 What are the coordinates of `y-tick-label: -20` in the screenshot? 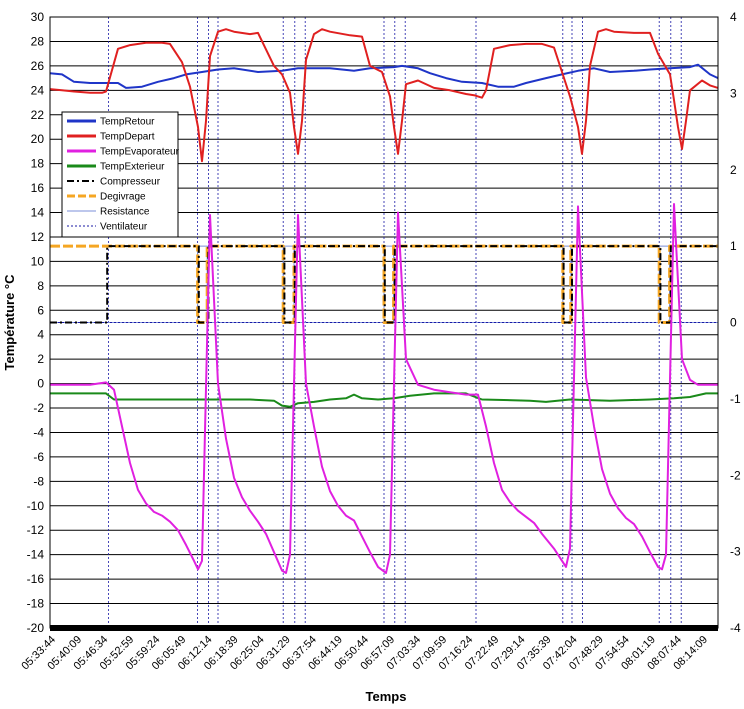 It's located at (36, 628).